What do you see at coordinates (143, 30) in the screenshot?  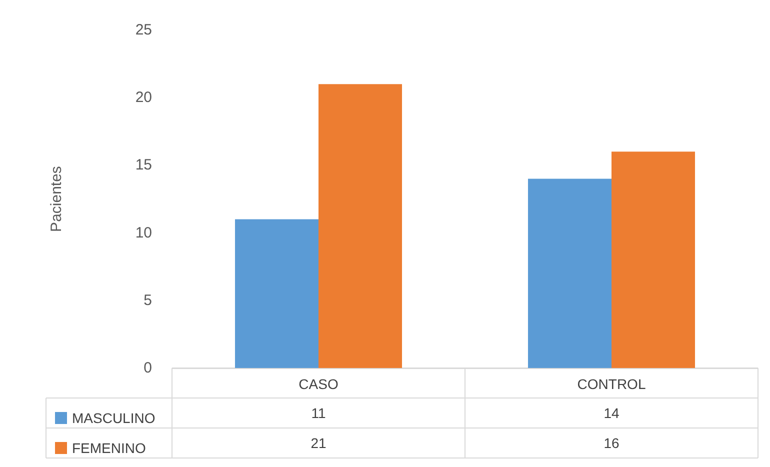 I see `y-tick-label: 25` at bounding box center [143, 30].